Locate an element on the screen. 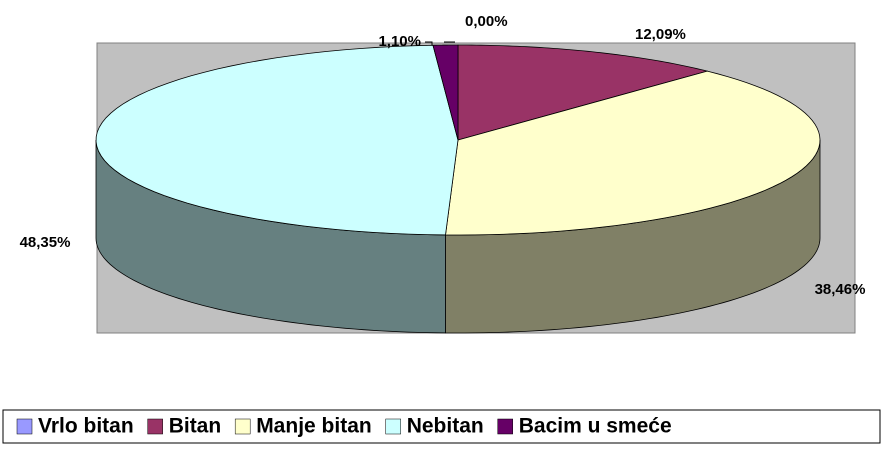 This screenshot has width=885, height=451. data-label: 12,09% is located at coordinates (660, 34).